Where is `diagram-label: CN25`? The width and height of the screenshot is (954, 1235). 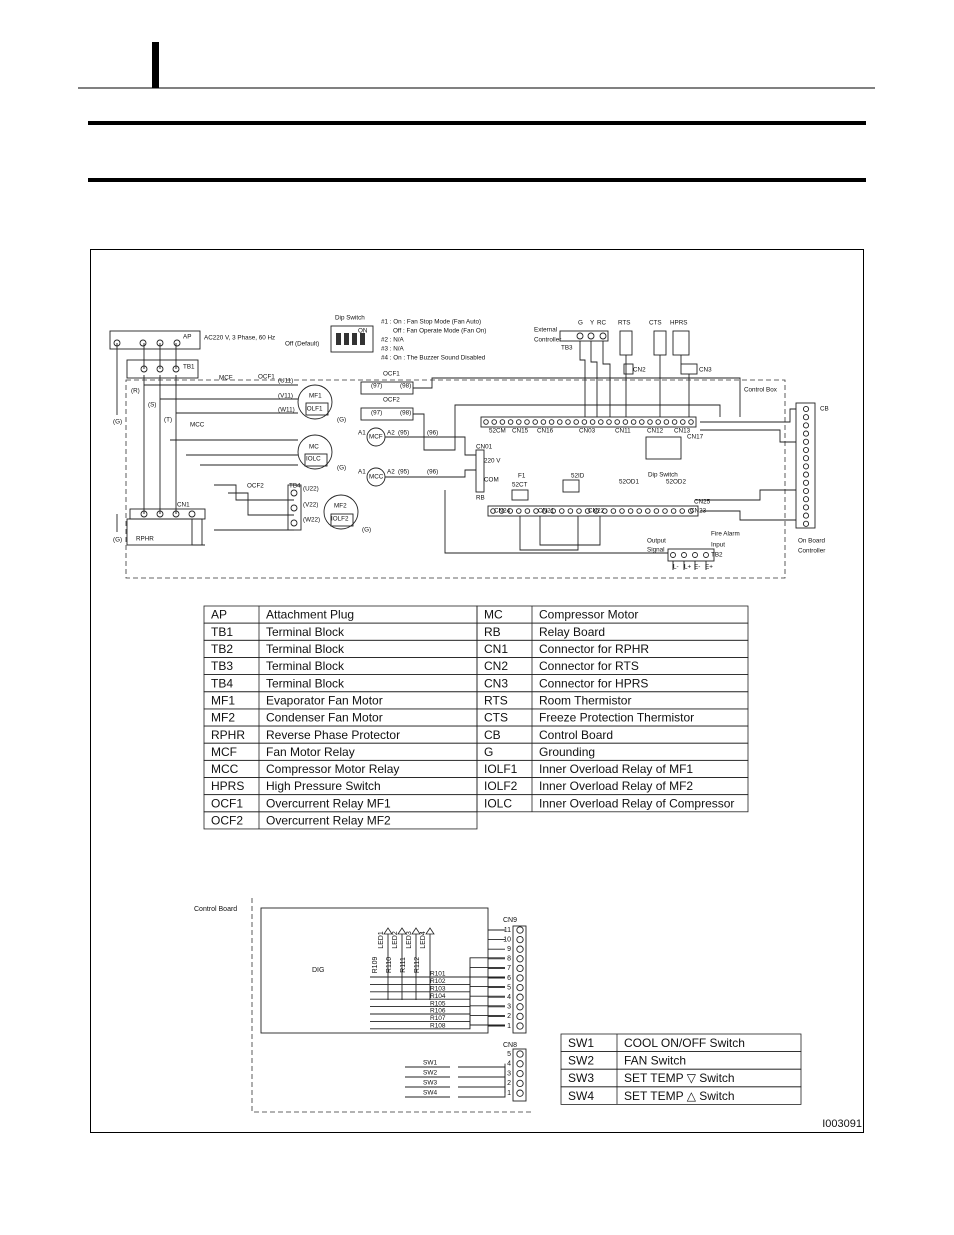 diagram-label: CN25 is located at coordinates (702, 502).